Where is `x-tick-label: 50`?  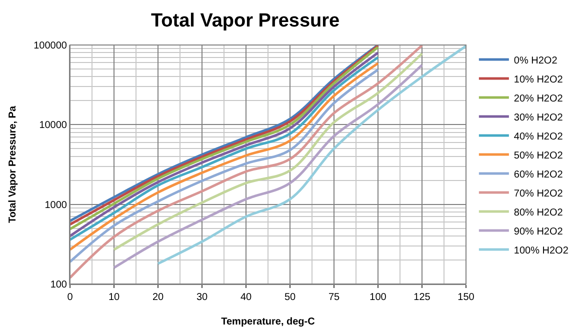 x-tick-label: 50 is located at coordinates (290, 297).